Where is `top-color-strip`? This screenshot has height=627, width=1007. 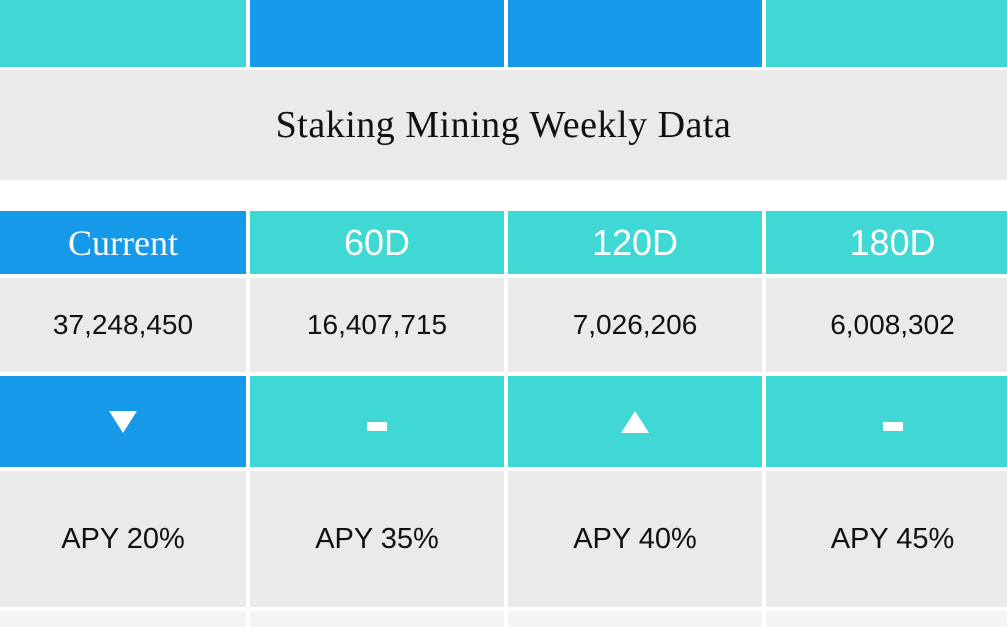 top-color-strip is located at coordinates (503, 33).